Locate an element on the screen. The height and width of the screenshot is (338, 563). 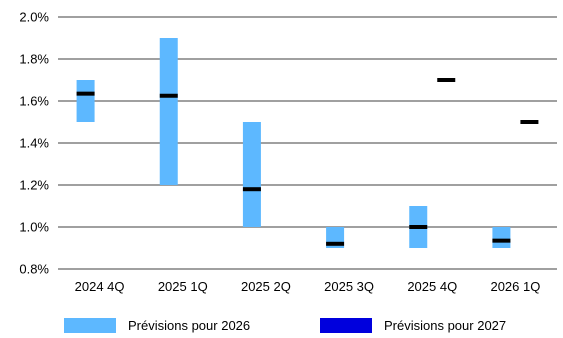
x-tick-label: 2024 4Q is located at coordinates (100, 286).